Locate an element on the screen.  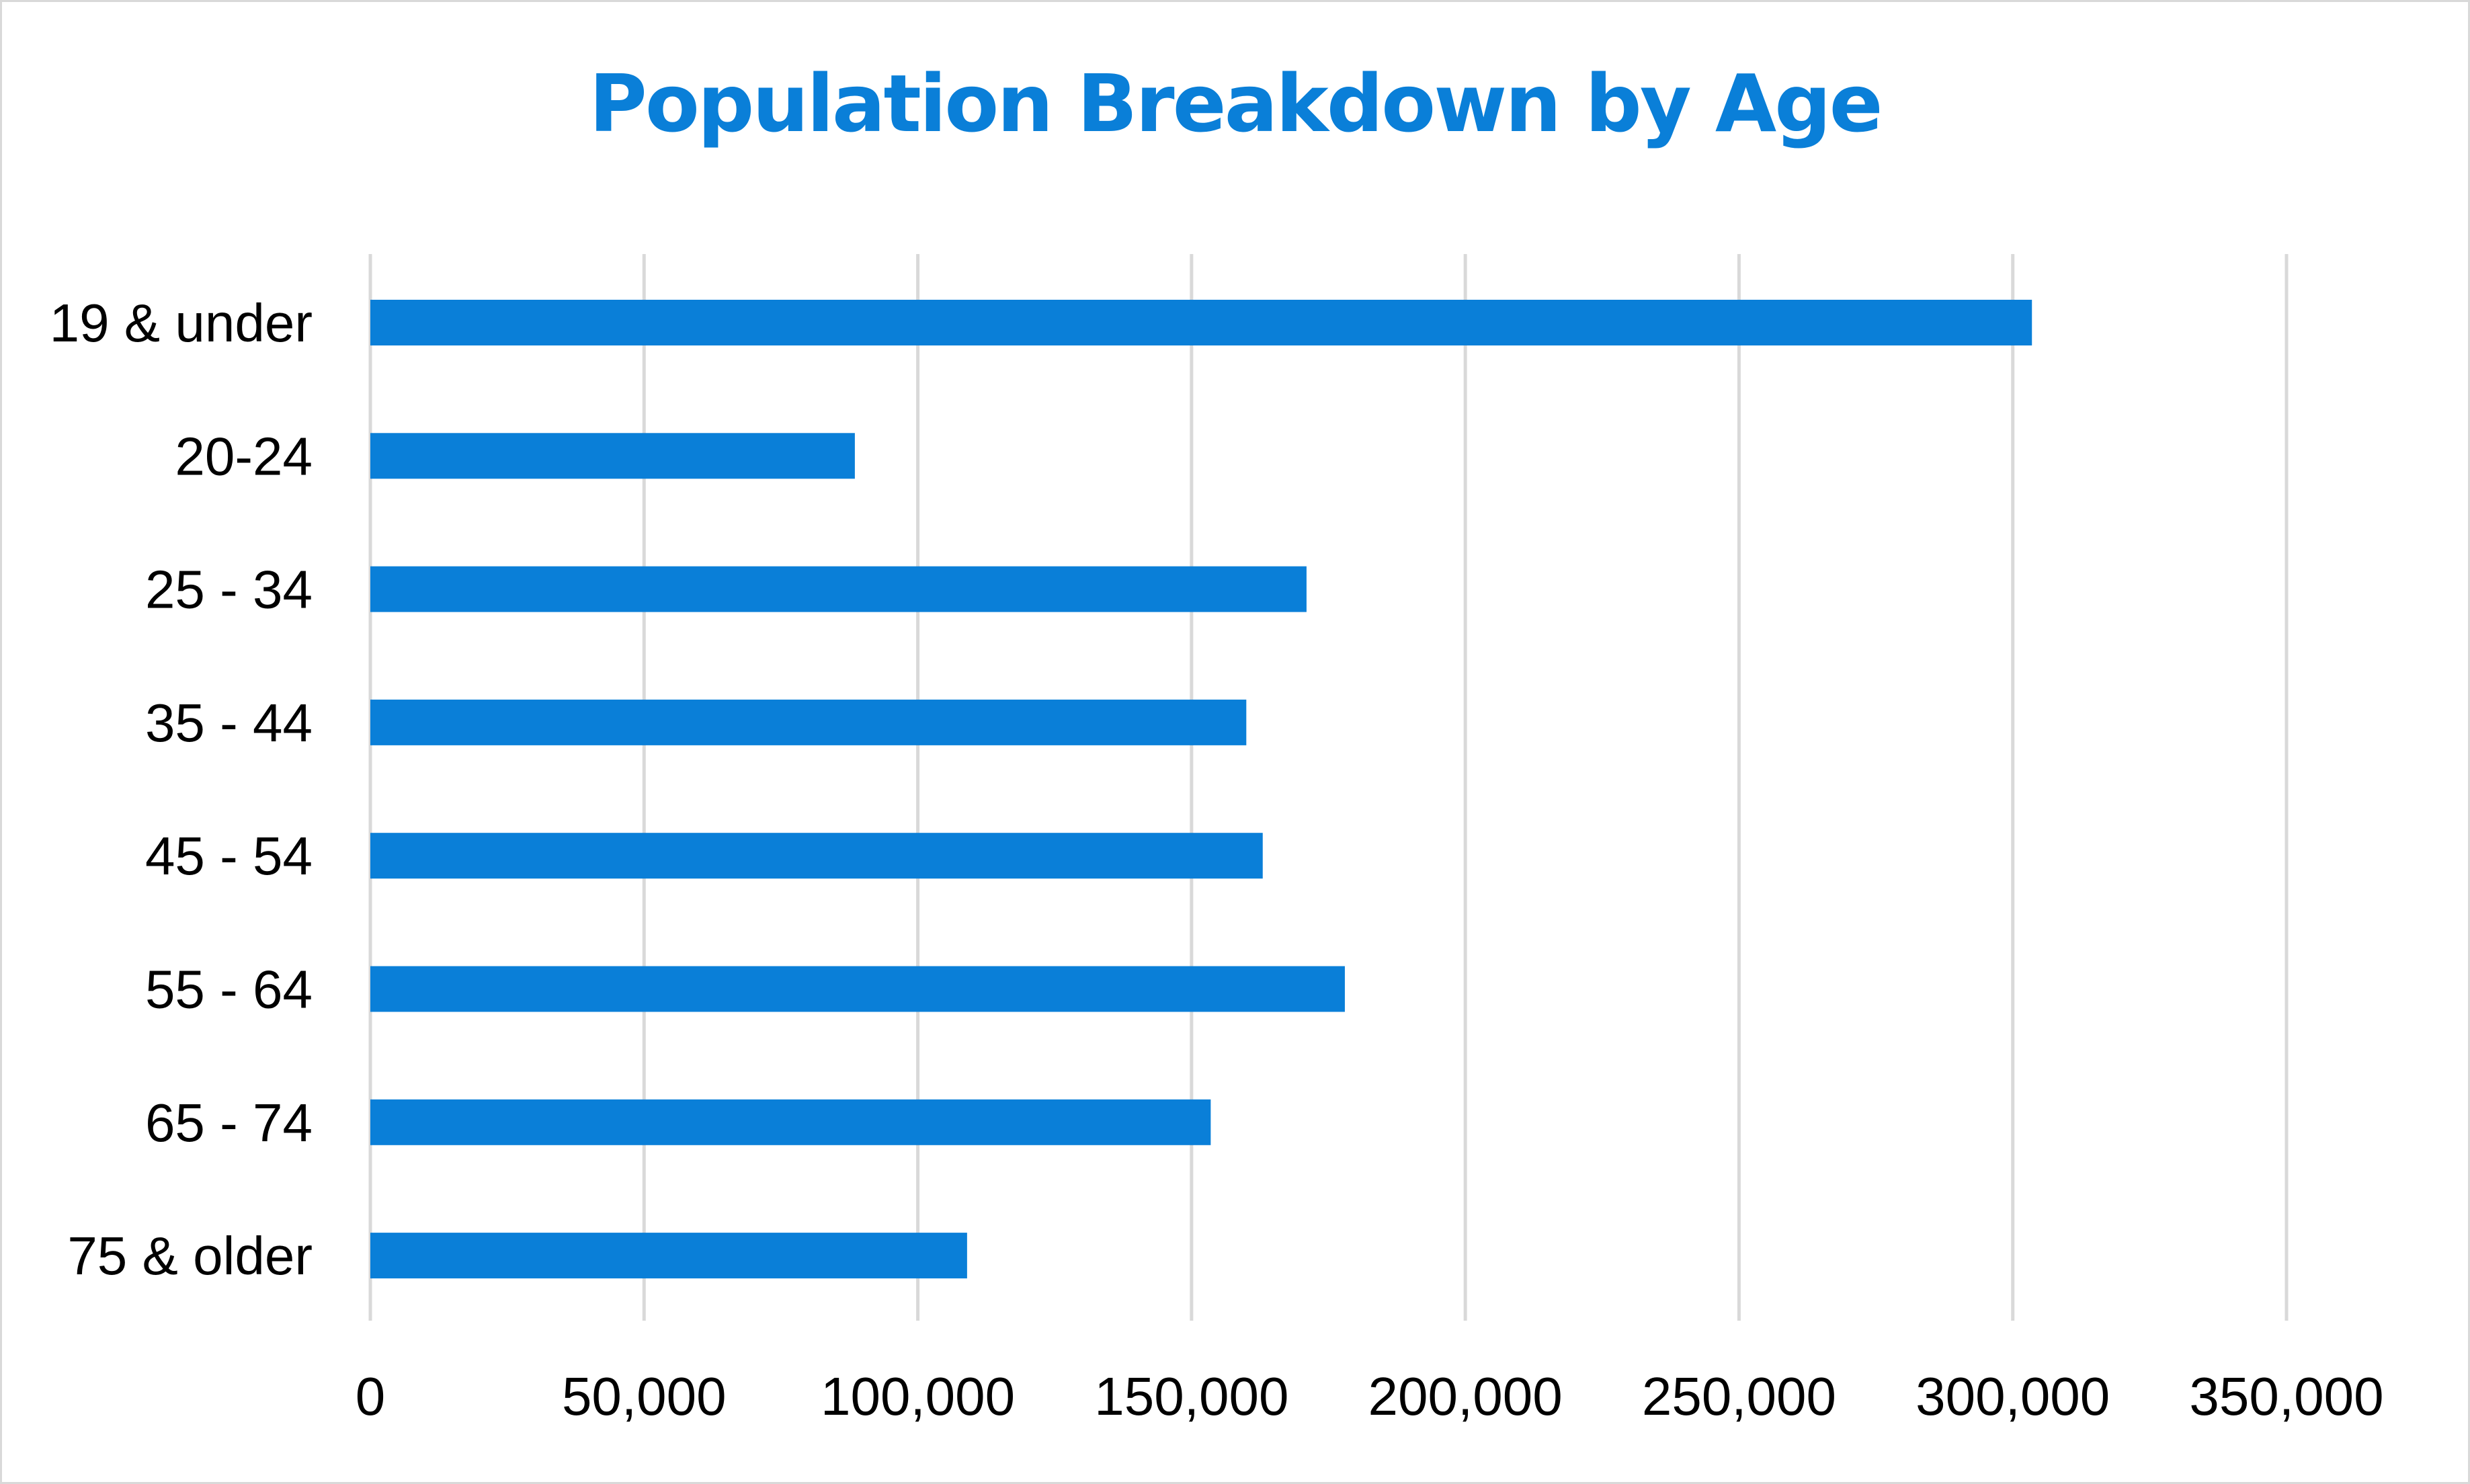
category-label: 75 & older is located at coordinates (190, 1256).